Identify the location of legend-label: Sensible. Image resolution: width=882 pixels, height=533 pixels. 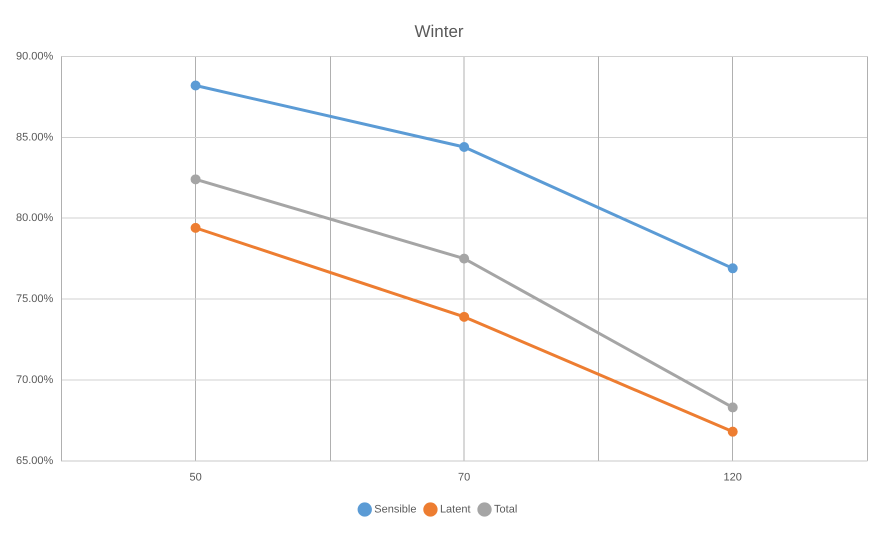
(395, 510).